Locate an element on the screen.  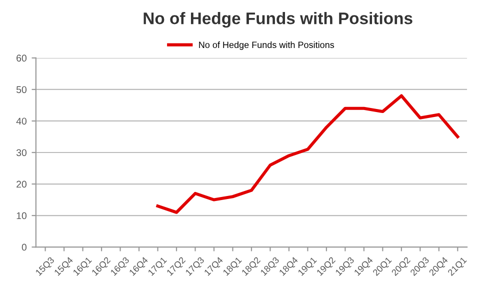
y-tick-label: 10 is located at coordinates (21, 216).